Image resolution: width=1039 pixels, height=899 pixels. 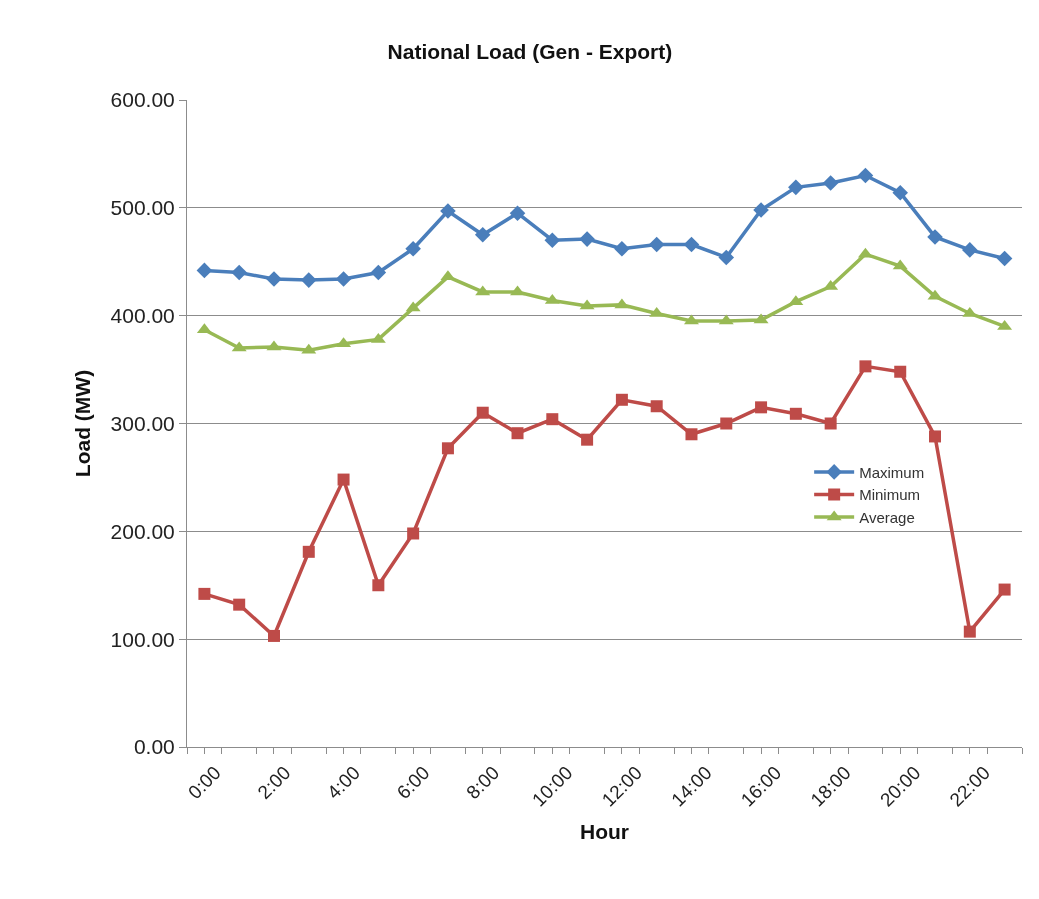 What do you see at coordinates (142, 316) in the screenshot?
I see `y-tick-label: 400.00` at bounding box center [142, 316].